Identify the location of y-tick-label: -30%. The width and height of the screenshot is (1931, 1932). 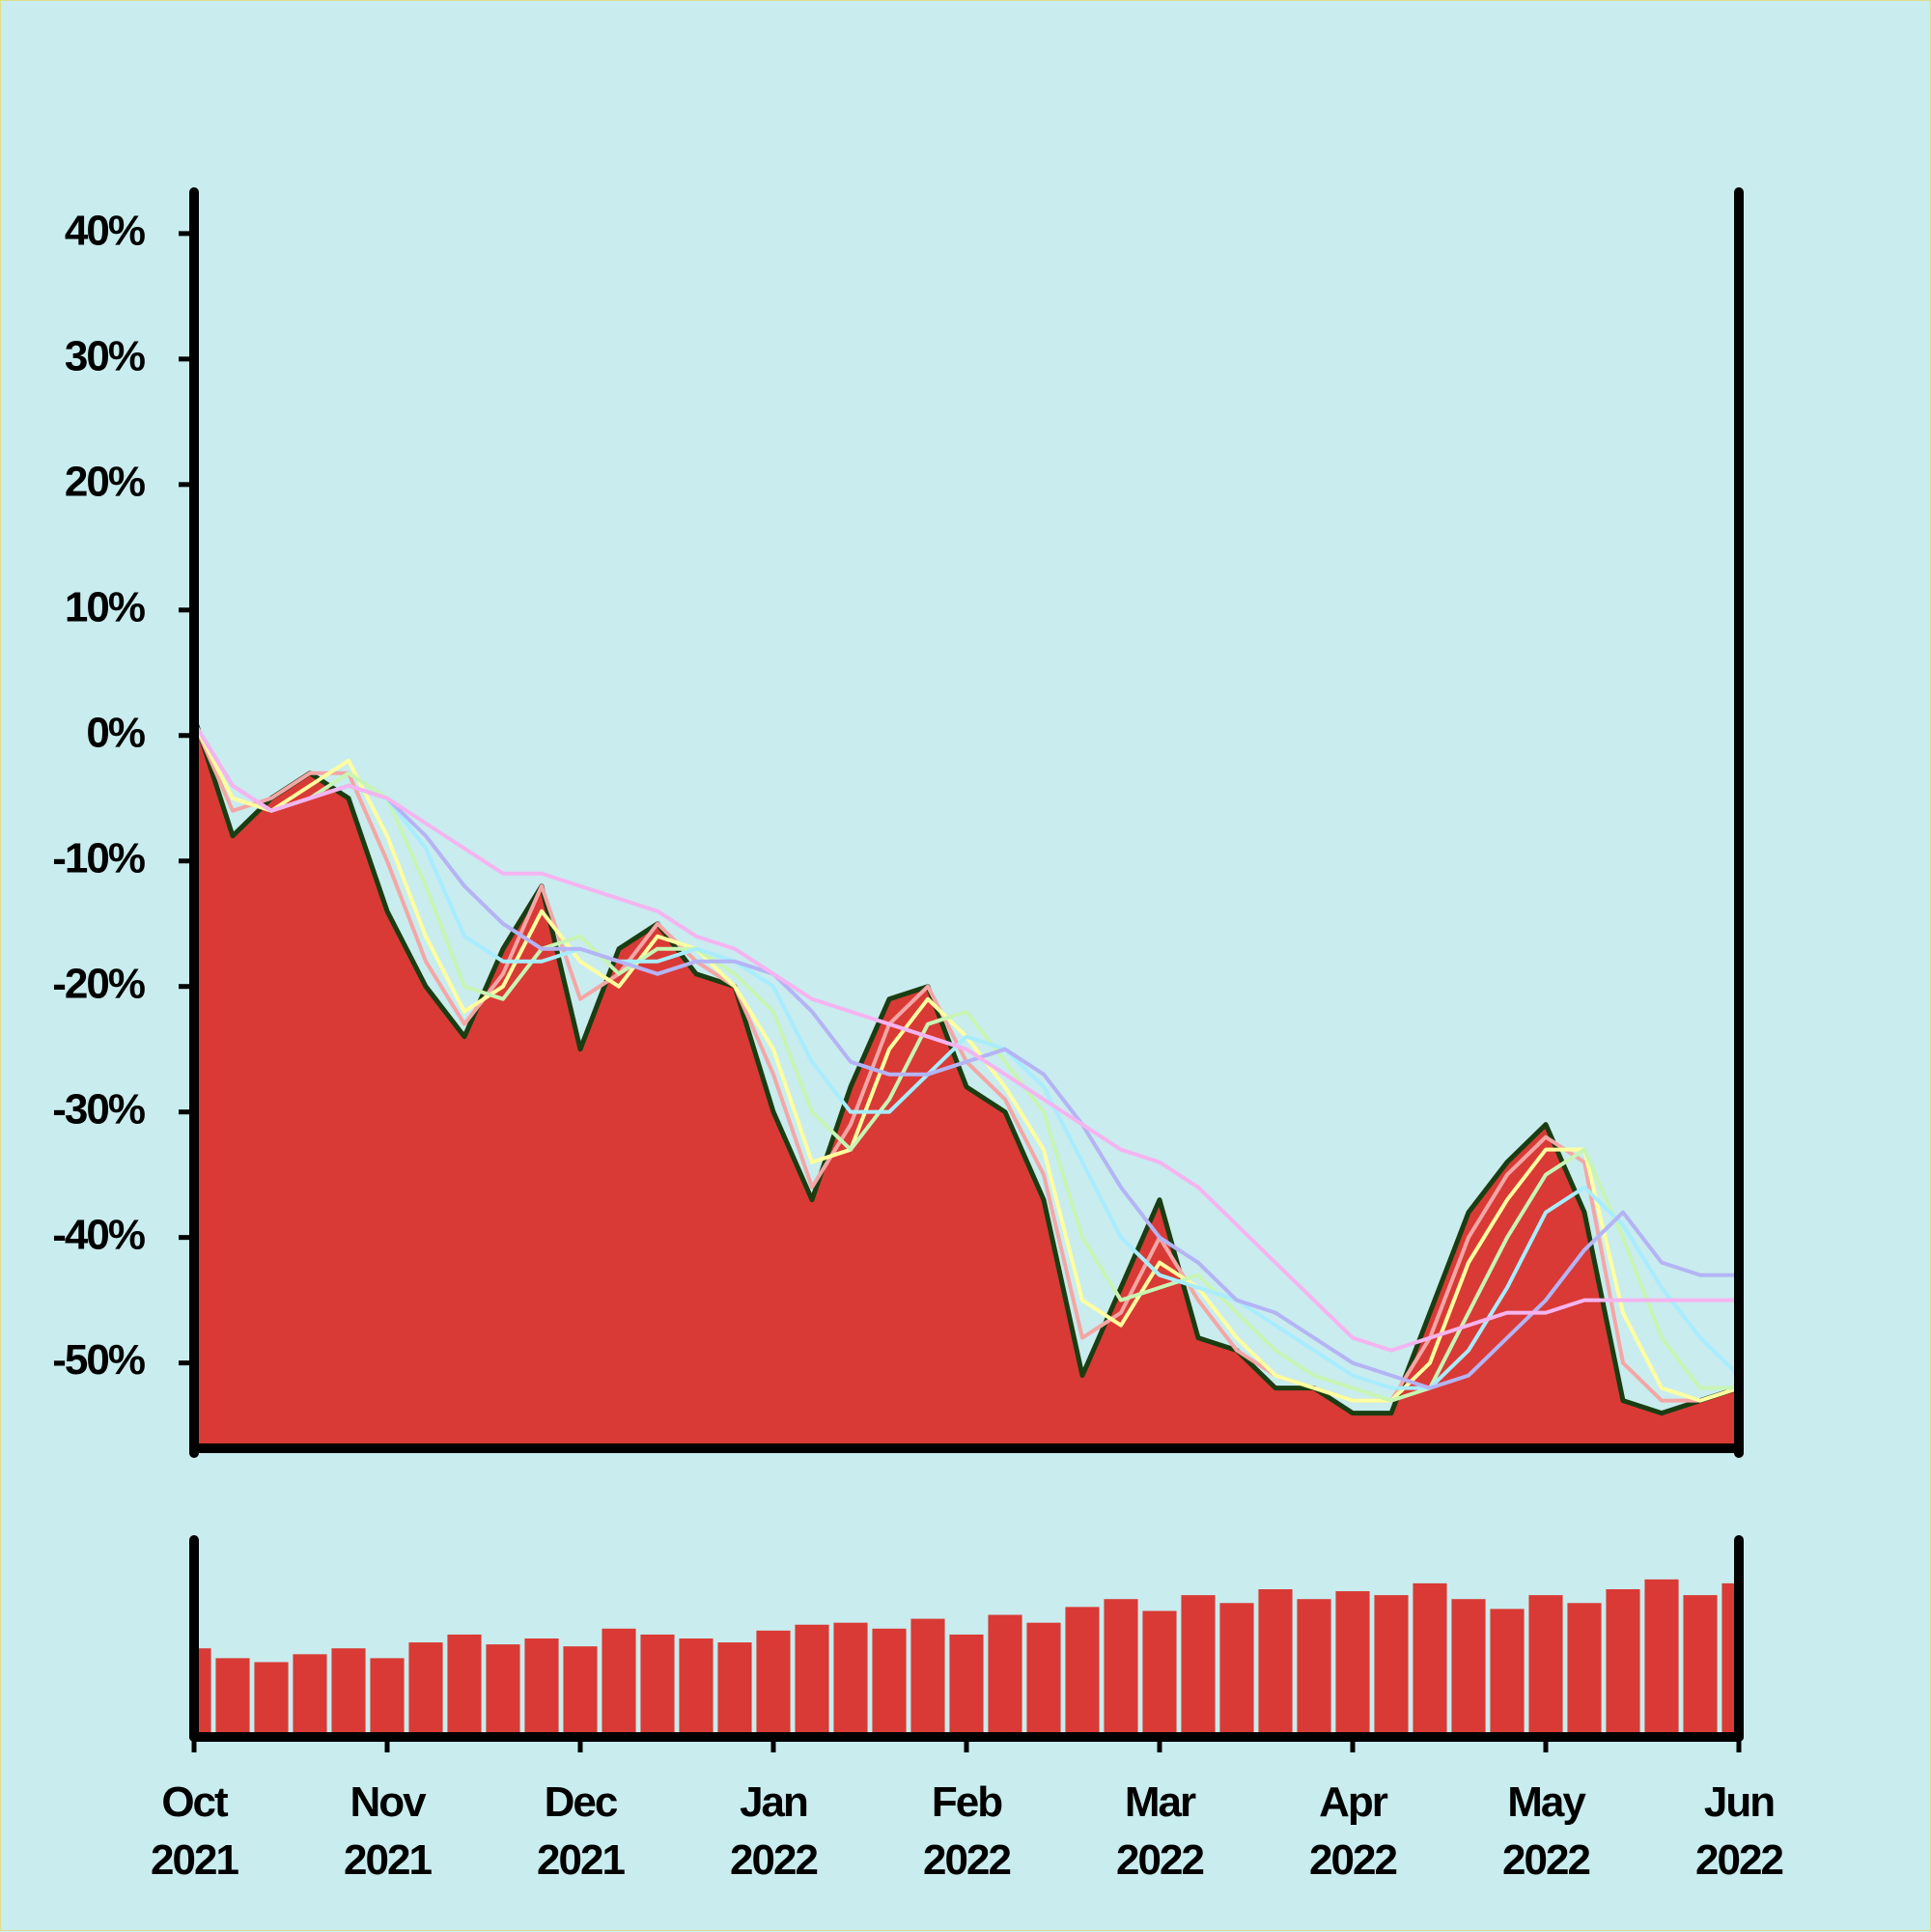
(98, 1109).